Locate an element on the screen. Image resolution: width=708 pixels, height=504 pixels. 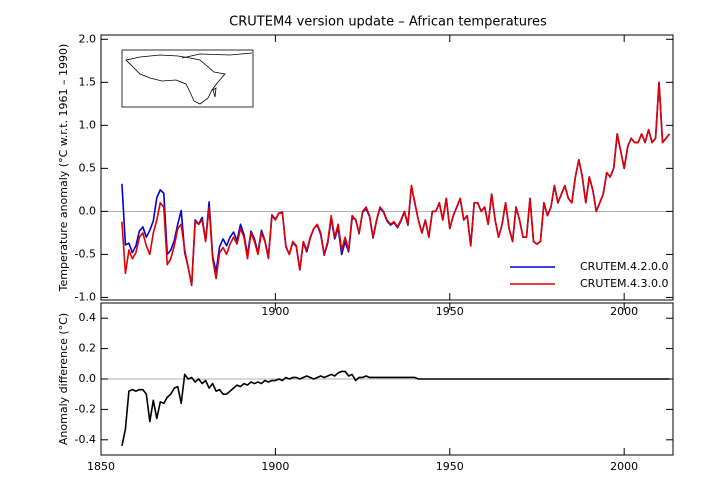
y-tick-label: 0.5 is located at coordinates (88, 167).